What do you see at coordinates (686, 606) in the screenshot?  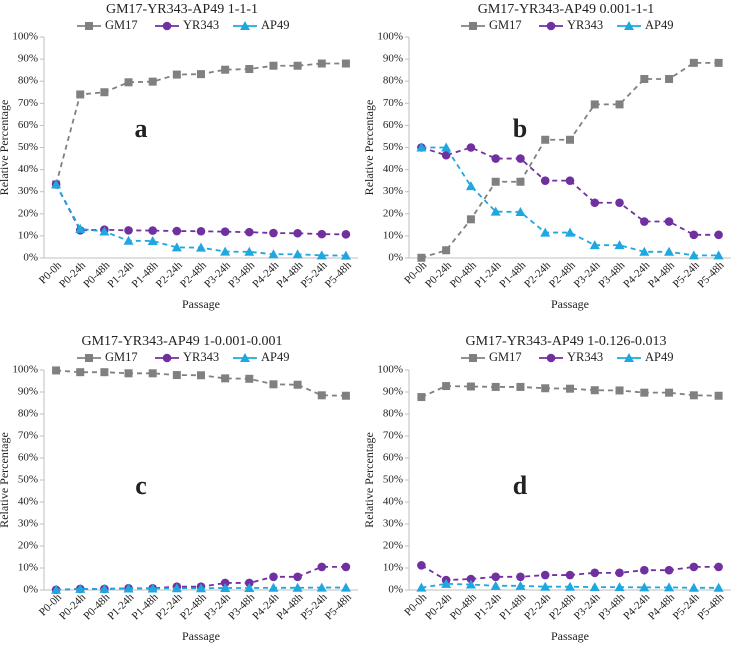 I see `x-tick-label: P5-24h` at bounding box center [686, 606].